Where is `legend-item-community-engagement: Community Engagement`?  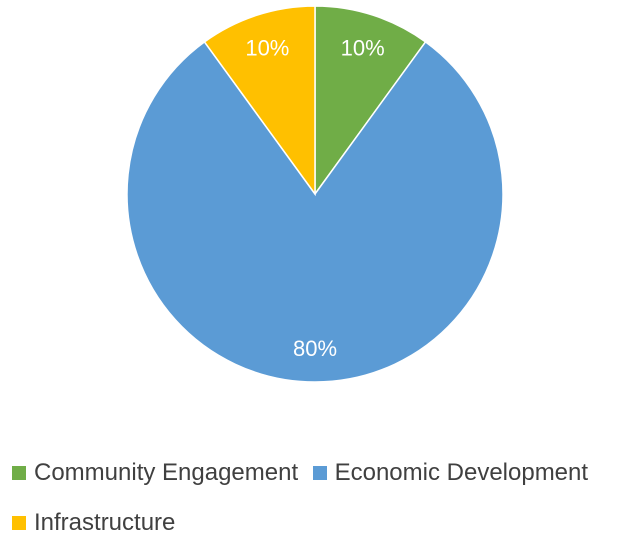 legend-item-community-engagement: Community Engagement is located at coordinates (155, 473).